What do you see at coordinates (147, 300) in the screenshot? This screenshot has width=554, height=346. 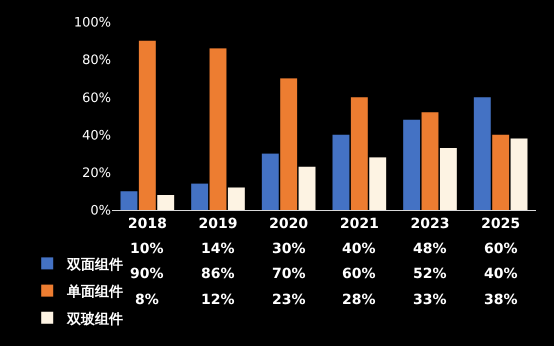 I see `data-label: 8%` at bounding box center [147, 300].